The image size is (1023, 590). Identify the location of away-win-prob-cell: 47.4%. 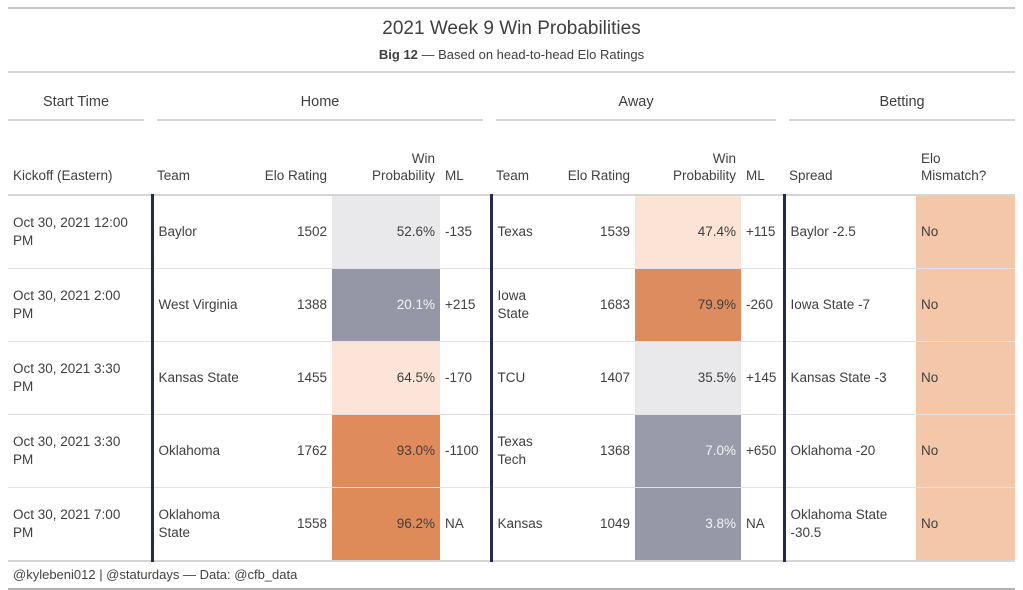
(688, 231).